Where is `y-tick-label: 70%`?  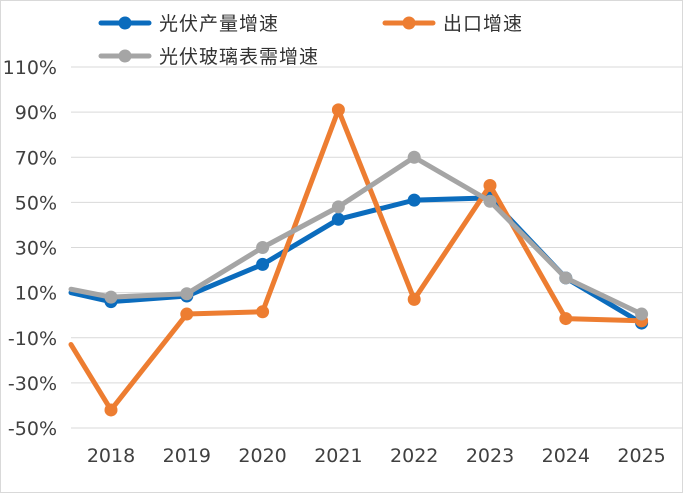
y-tick-label: 70% is located at coordinates (36, 158).